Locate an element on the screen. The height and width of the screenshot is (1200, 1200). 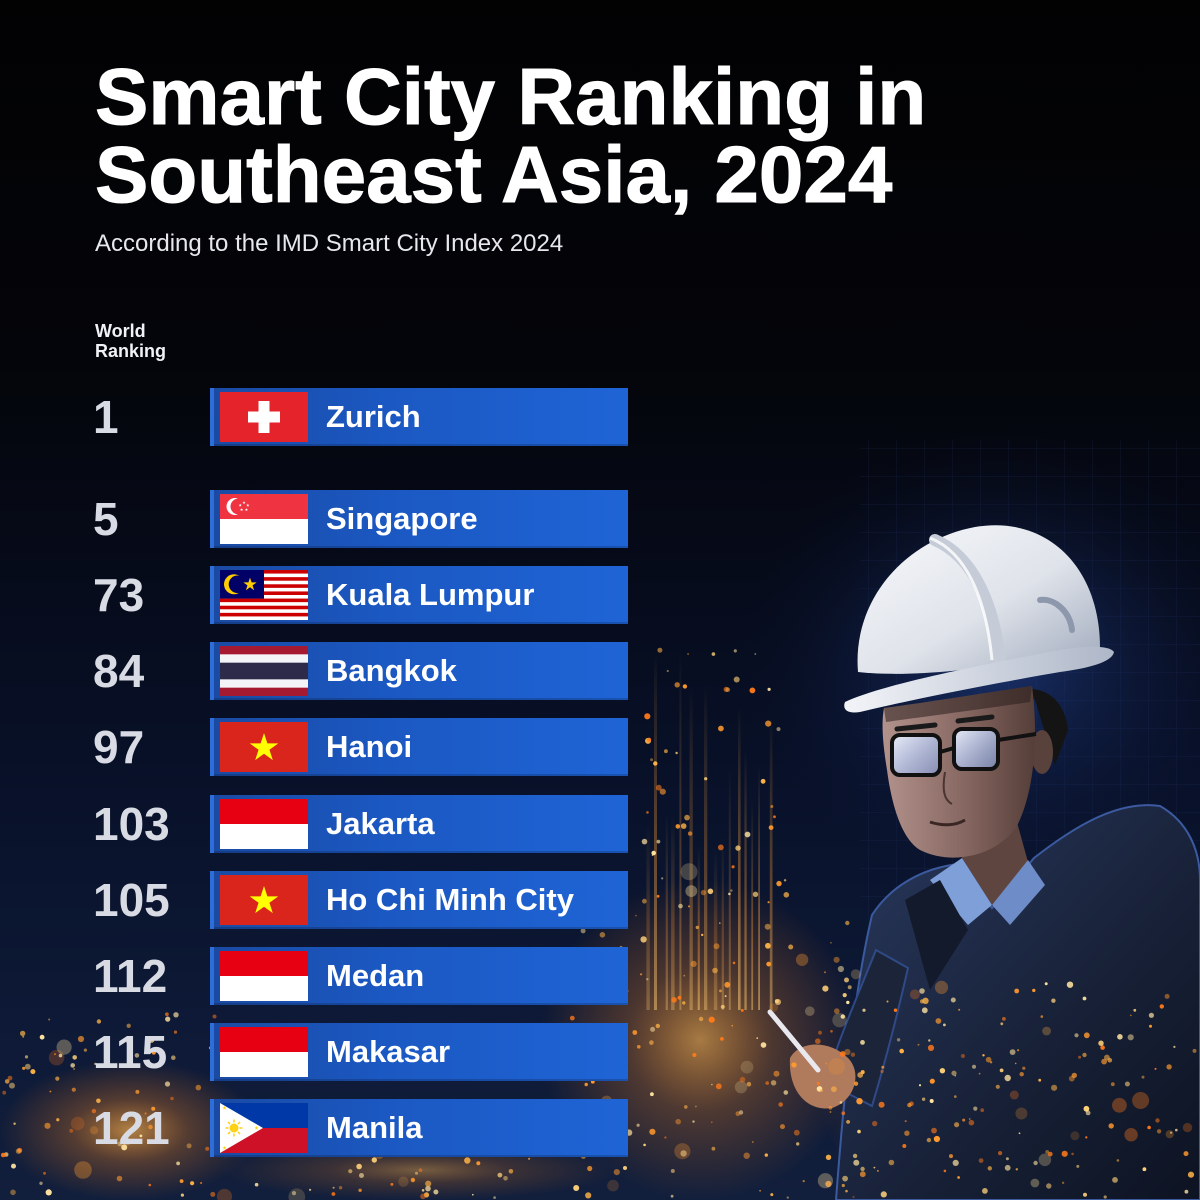
tower-light is located at coordinates (771, 861).